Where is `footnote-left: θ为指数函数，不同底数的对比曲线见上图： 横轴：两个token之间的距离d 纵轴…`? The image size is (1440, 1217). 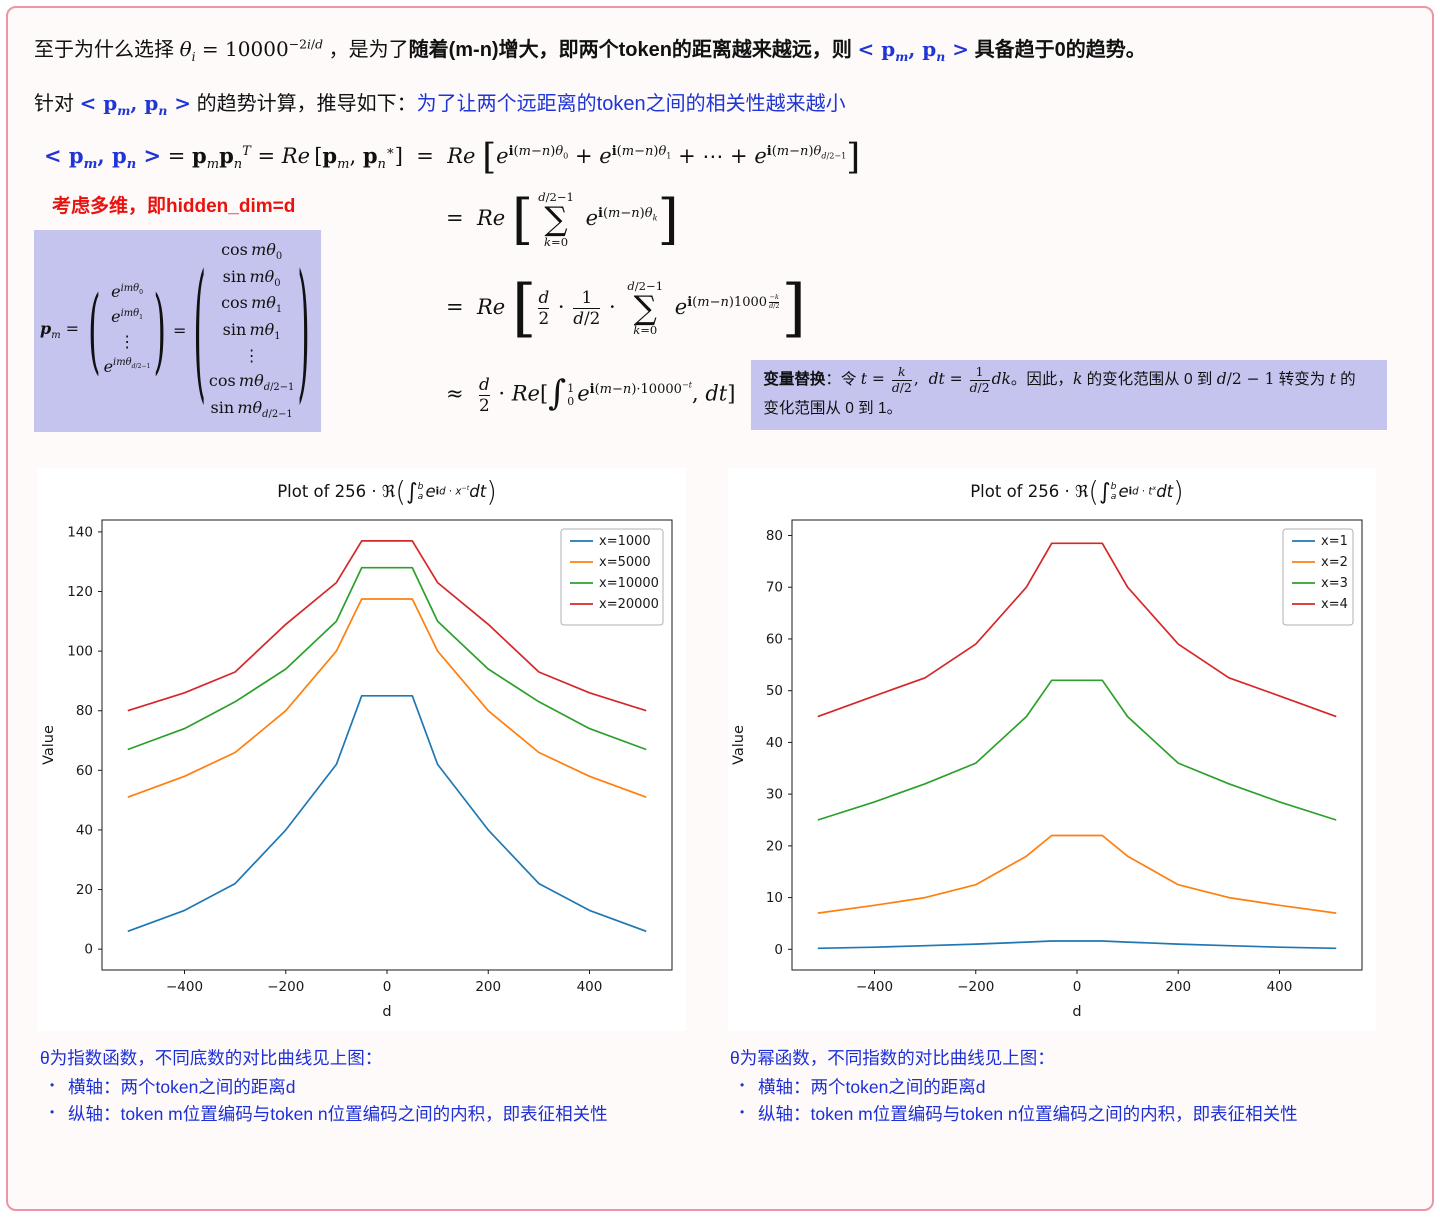
footnote-left: θ为指数函数，不同底数的对比曲线见上图： 横轴：两个token之间的距离d 纵轴… is located at coordinates (364, 1086).